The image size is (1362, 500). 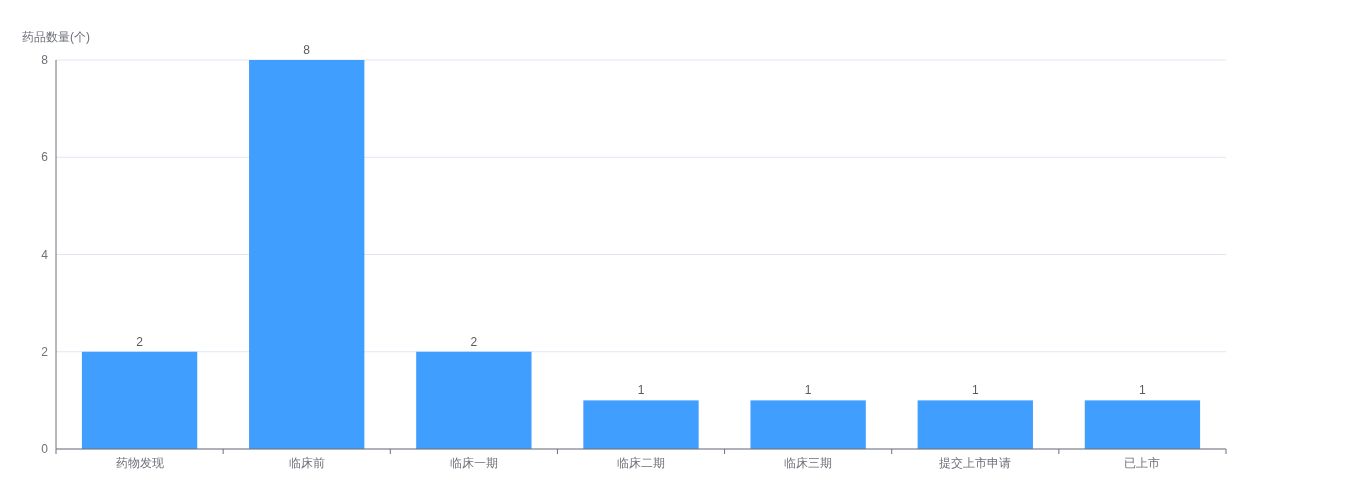 What do you see at coordinates (45, 254) in the screenshot?
I see `y-tick-label: 4` at bounding box center [45, 254].